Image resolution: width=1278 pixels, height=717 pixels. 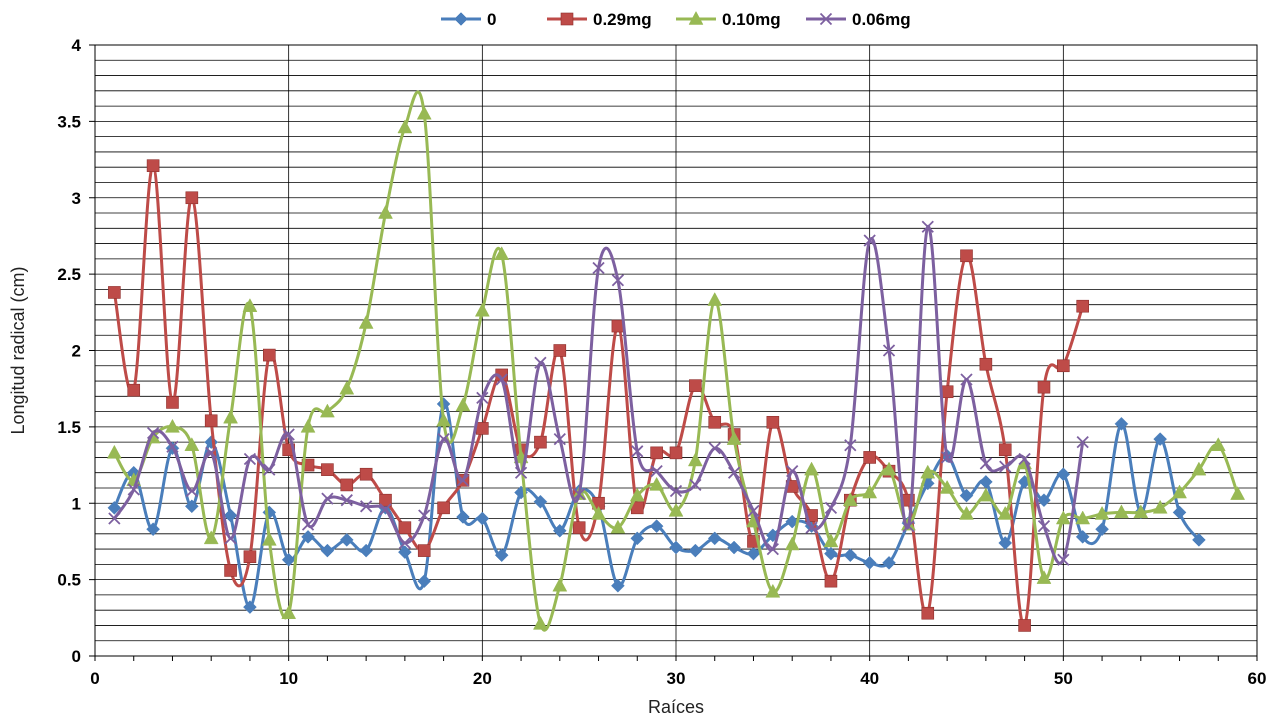 What do you see at coordinates (69, 274) in the screenshot?
I see `y-tick-label: 2.5` at bounding box center [69, 274].